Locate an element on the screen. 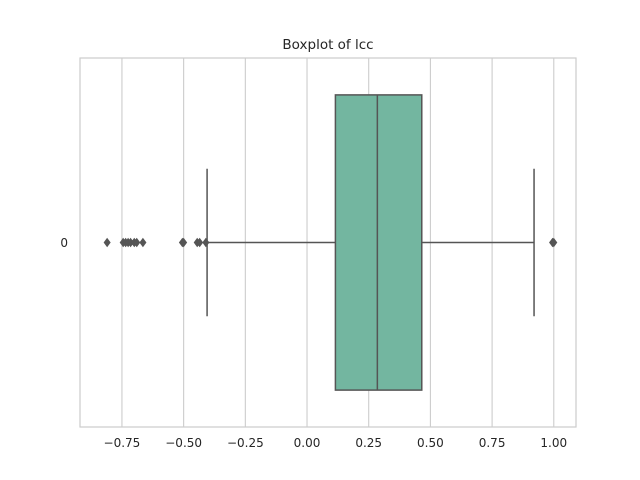 This screenshot has height=480, width=640. x-tick-label: −0.50 is located at coordinates (183, 443).